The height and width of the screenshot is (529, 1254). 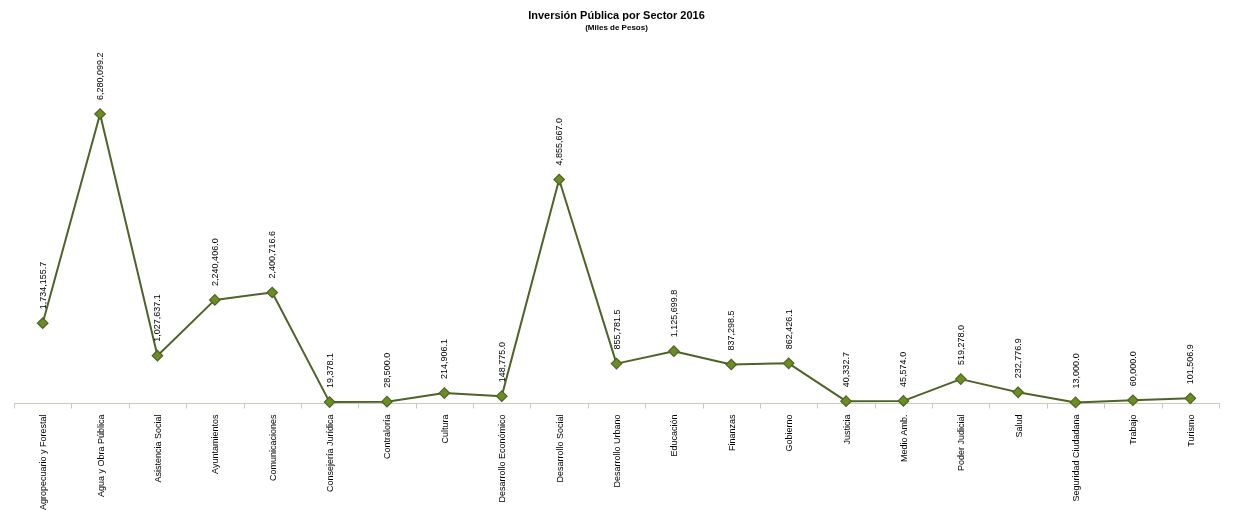 What do you see at coordinates (215, 444) in the screenshot?
I see `x-tick-label: Ayuntamientos` at bounding box center [215, 444].